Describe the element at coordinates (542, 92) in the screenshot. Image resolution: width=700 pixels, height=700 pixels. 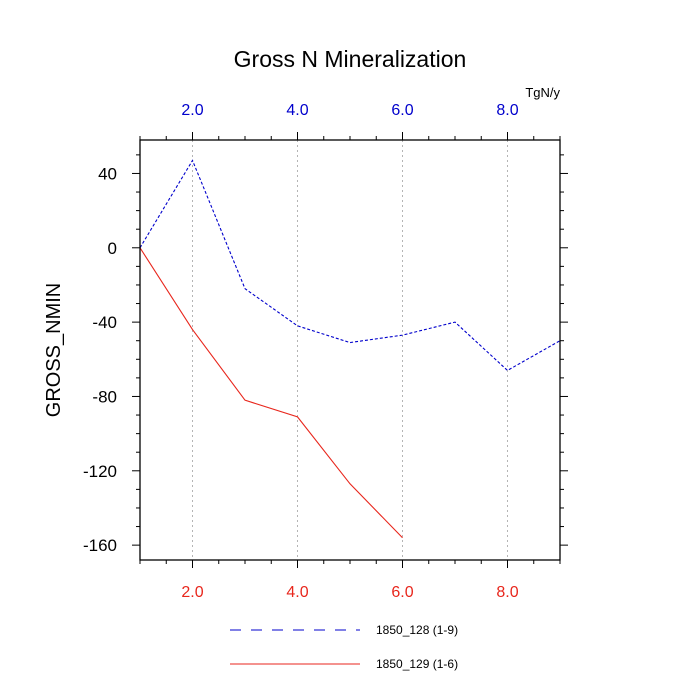
I see `units-label: TgN/y` at that location.